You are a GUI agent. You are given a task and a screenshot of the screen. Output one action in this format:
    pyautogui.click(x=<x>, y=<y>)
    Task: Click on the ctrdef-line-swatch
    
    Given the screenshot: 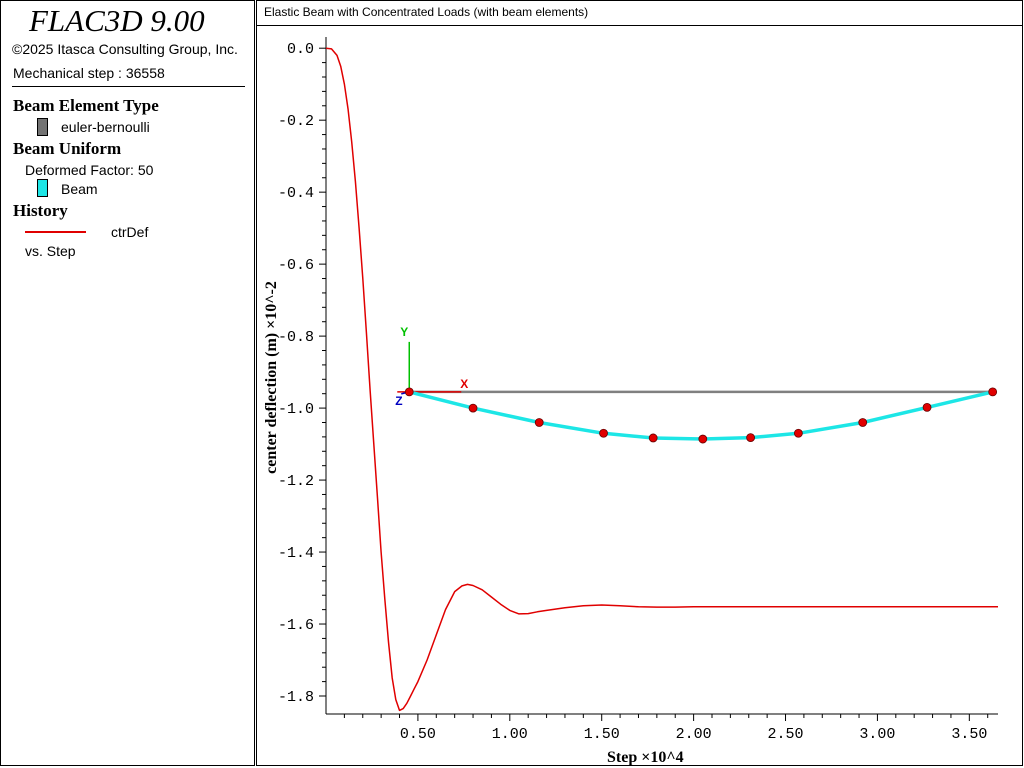 What is the action you would take?
    pyautogui.click(x=55, y=232)
    